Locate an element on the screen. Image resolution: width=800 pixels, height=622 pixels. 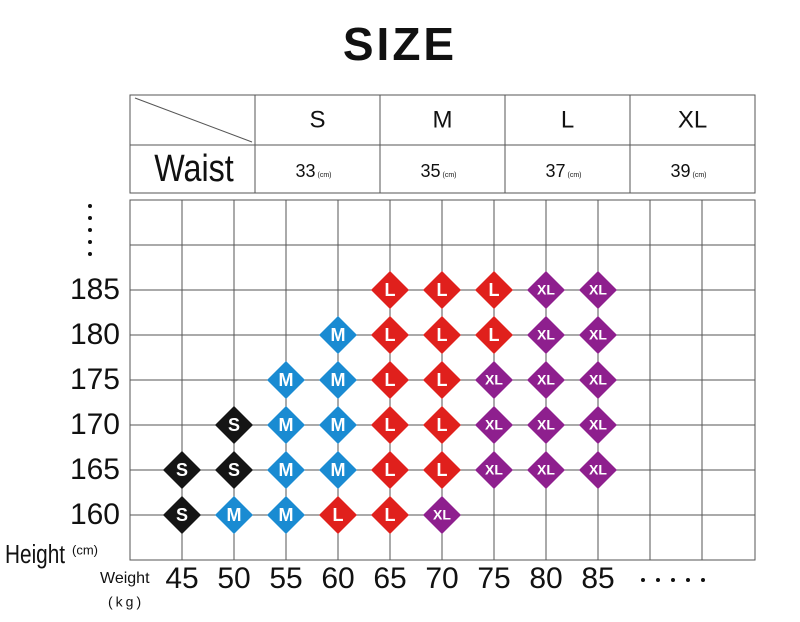
weight-tick: 65 is located at coordinates (389, 578).